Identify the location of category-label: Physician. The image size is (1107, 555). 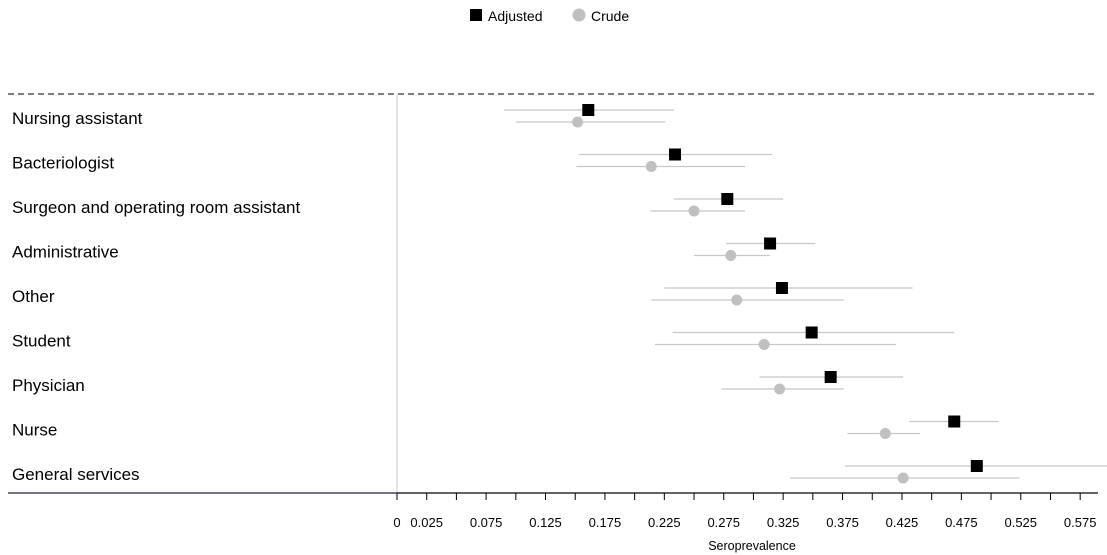
(48, 385).